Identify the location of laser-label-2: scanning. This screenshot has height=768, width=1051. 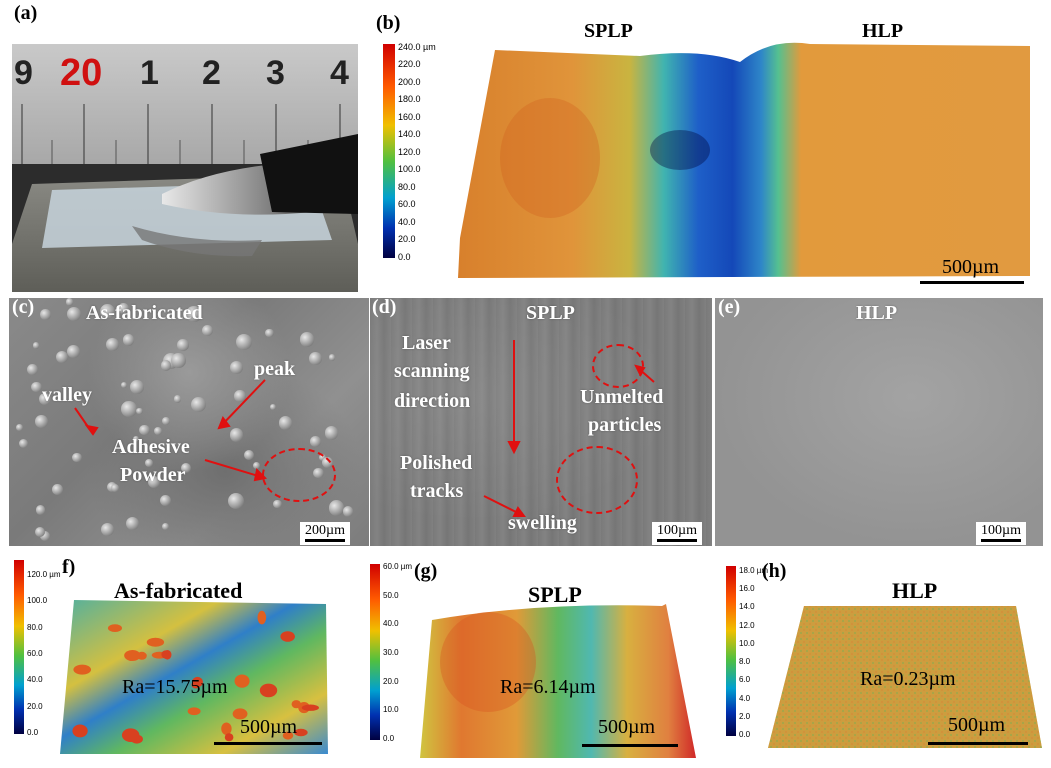
(432, 371).